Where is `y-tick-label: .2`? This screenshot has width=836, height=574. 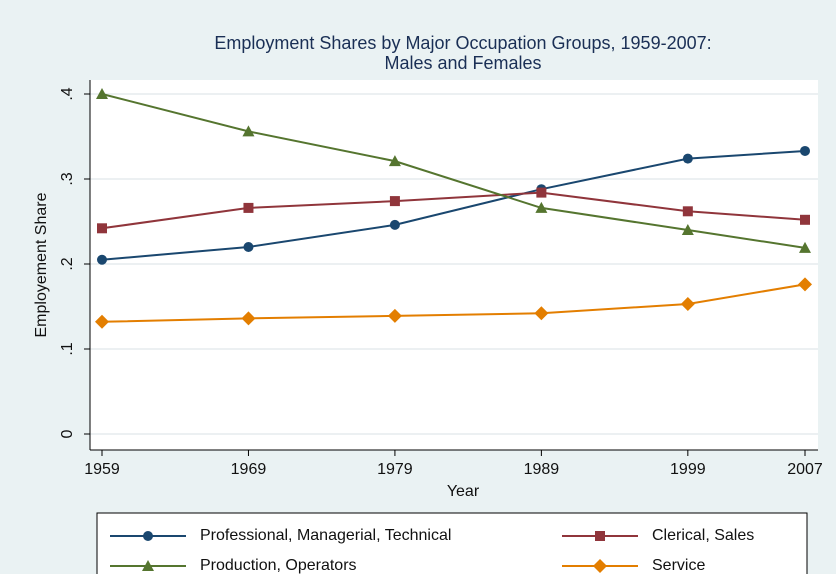
y-tick-label: .2 is located at coordinates (67, 263).